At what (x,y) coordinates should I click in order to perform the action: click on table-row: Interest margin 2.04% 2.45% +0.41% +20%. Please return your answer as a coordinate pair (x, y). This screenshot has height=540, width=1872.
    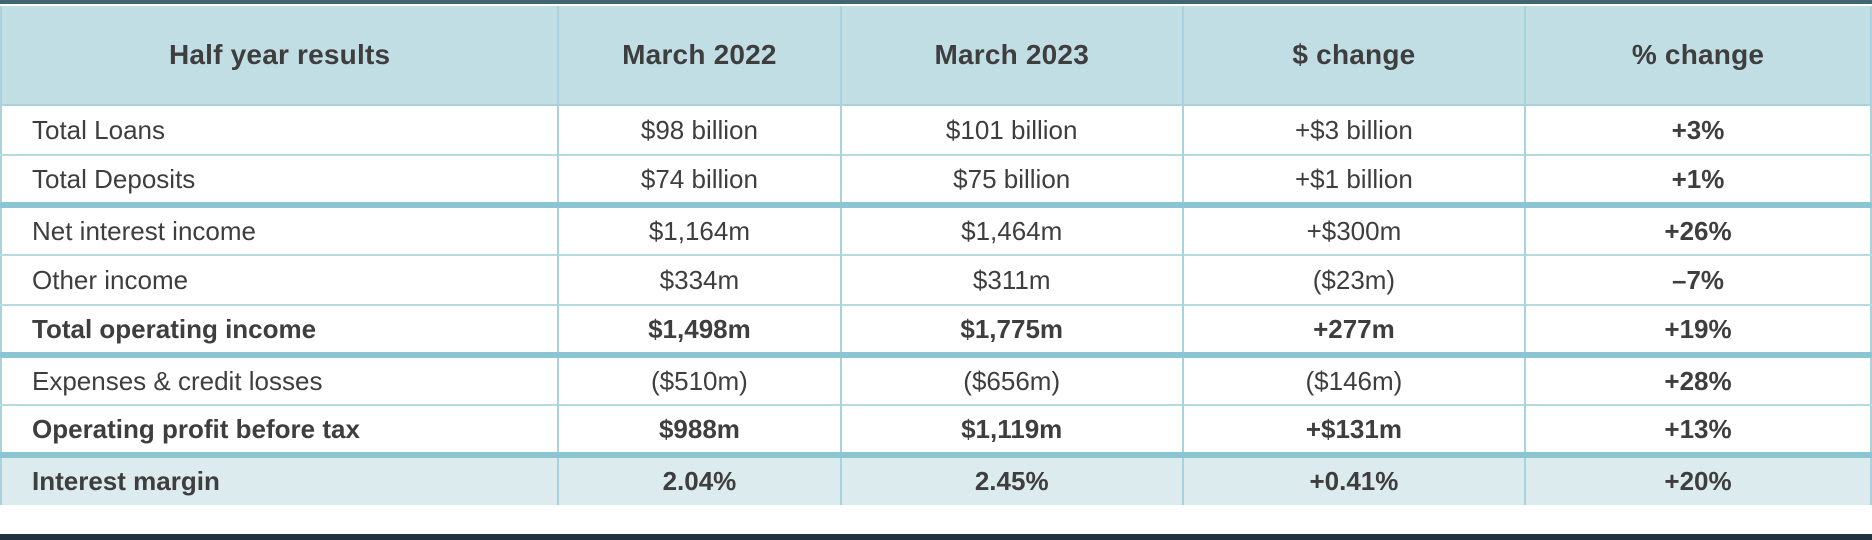
    Looking at the image, I should click on (936, 478).